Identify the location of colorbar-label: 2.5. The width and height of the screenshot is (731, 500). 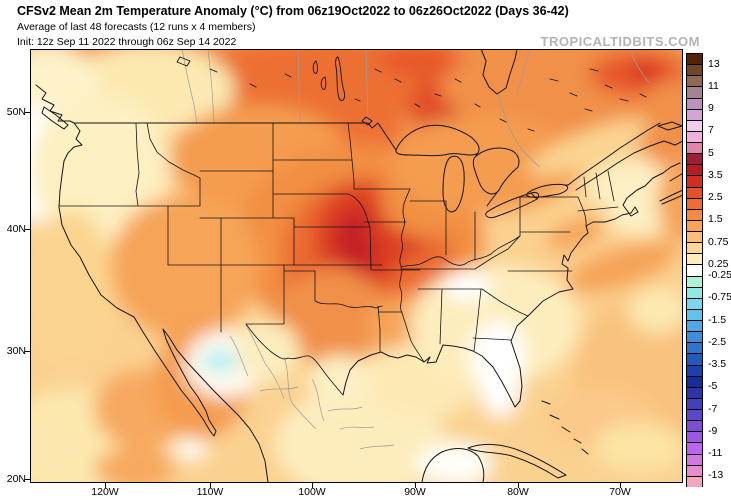
(715, 197).